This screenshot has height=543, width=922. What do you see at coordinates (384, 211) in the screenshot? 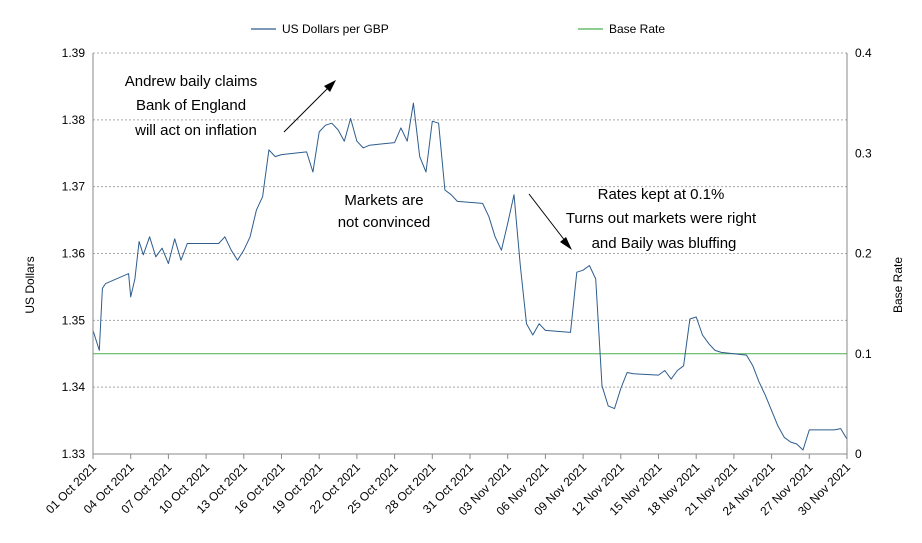
I see `annotation-markets: Markets are not convinced` at bounding box center [384, 211].